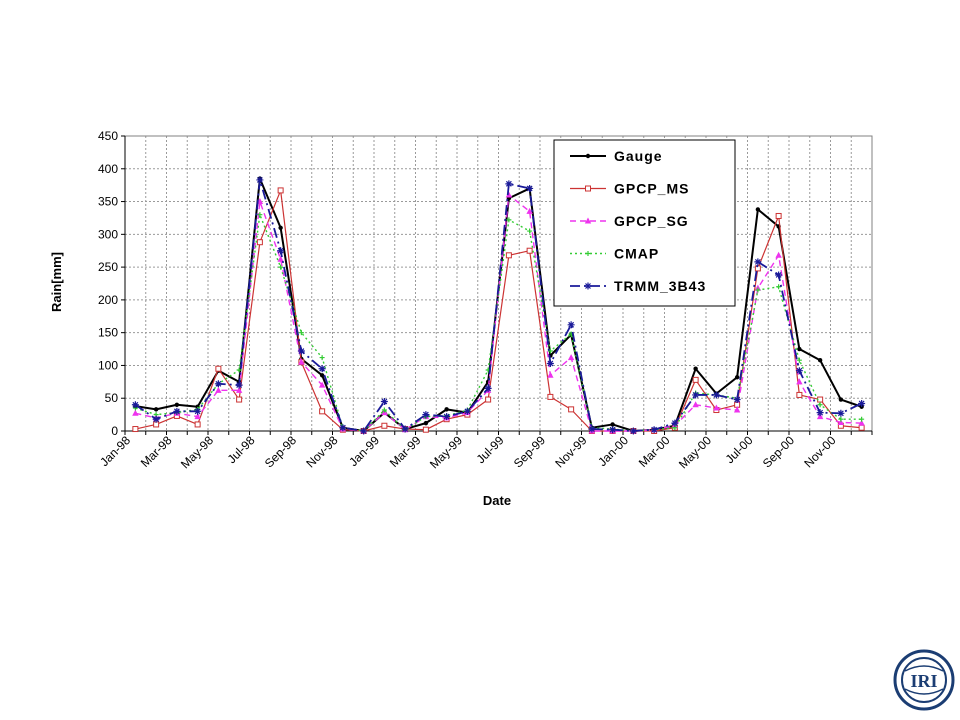 The height and width of the screenshot is (720, 960). Describe the element at coordinates (405, 451) in the screenshot. I see `x-tick-label: Mar-99` at that location.